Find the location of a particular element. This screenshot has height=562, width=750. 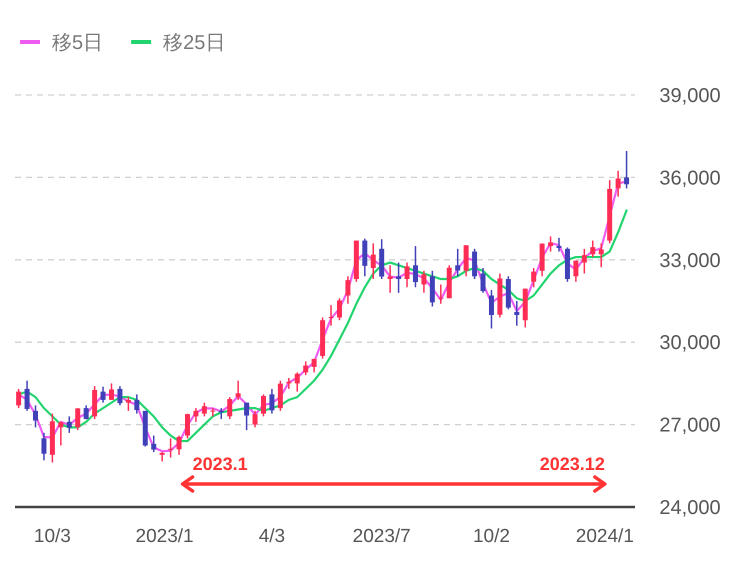

y-tick-label: 39,000 is located at coordinates (690, 96).